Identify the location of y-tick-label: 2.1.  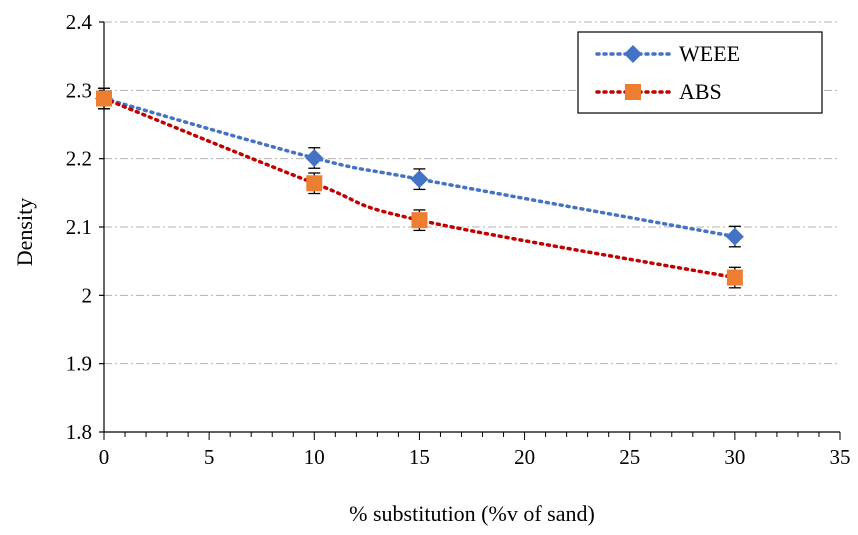
(79, 227).